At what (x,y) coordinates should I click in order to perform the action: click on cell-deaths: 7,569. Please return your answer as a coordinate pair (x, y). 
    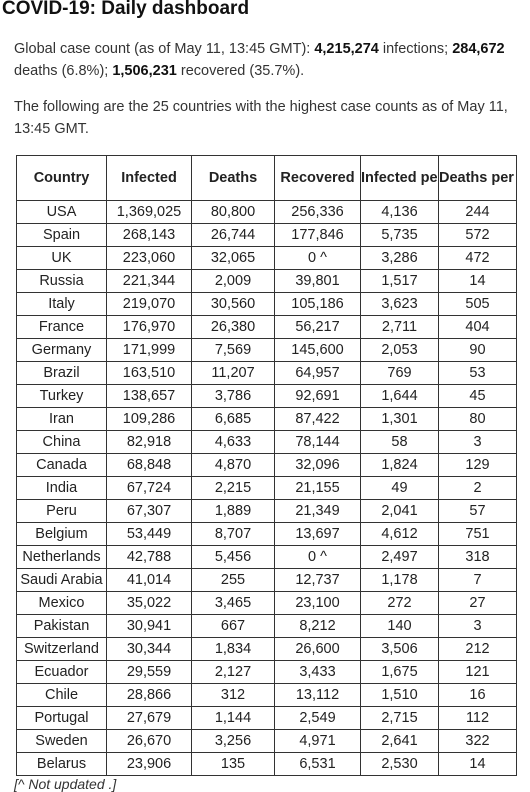
    Looking at the image, I should click on (233, 350).